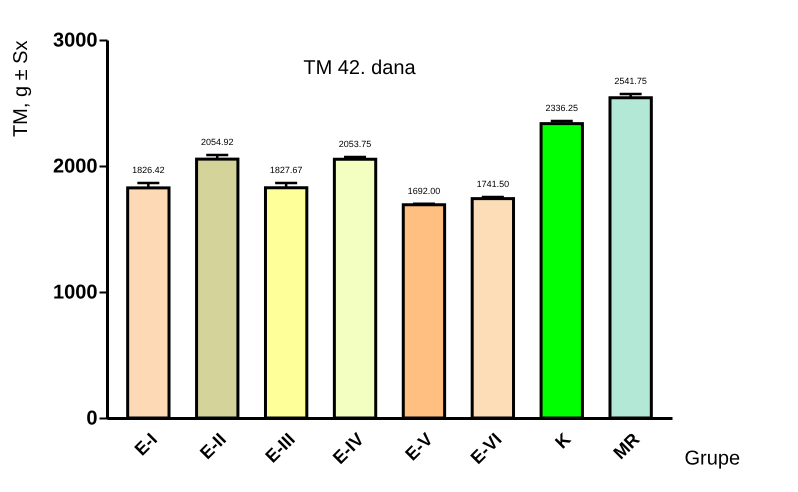  I want to click on data-label: 2541.75, so click(630, 81).